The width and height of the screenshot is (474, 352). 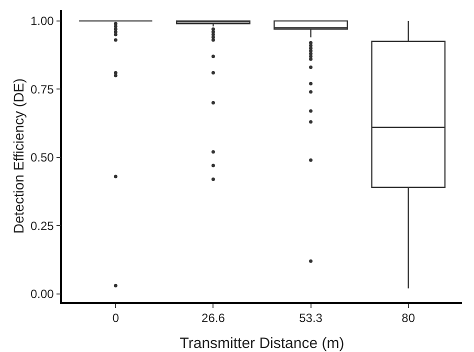 I want to click on x-tick-label: 53.3, so click(x=311, y=318).